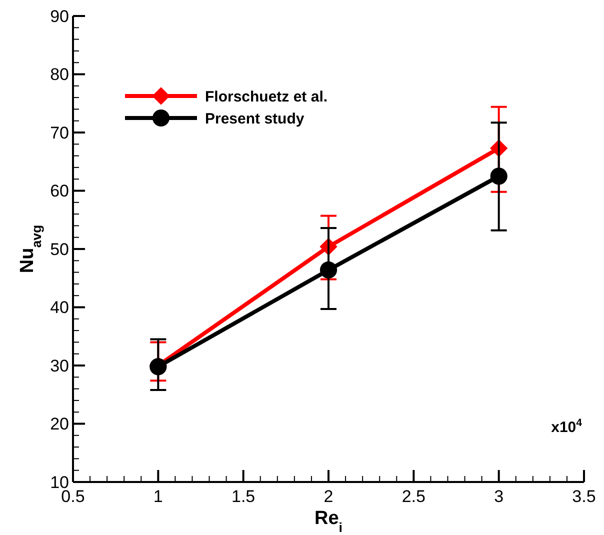  I want to click on y-tick-label: 40, so click(59, 308).